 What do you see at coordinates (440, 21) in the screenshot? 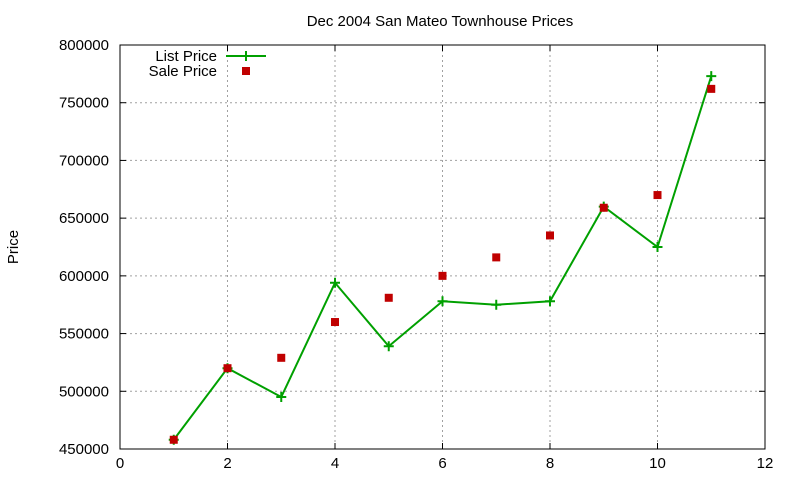
I see `chart-title: Dec 2004 San Mateo Townhouse Prices` at bounding box center [440, 21].